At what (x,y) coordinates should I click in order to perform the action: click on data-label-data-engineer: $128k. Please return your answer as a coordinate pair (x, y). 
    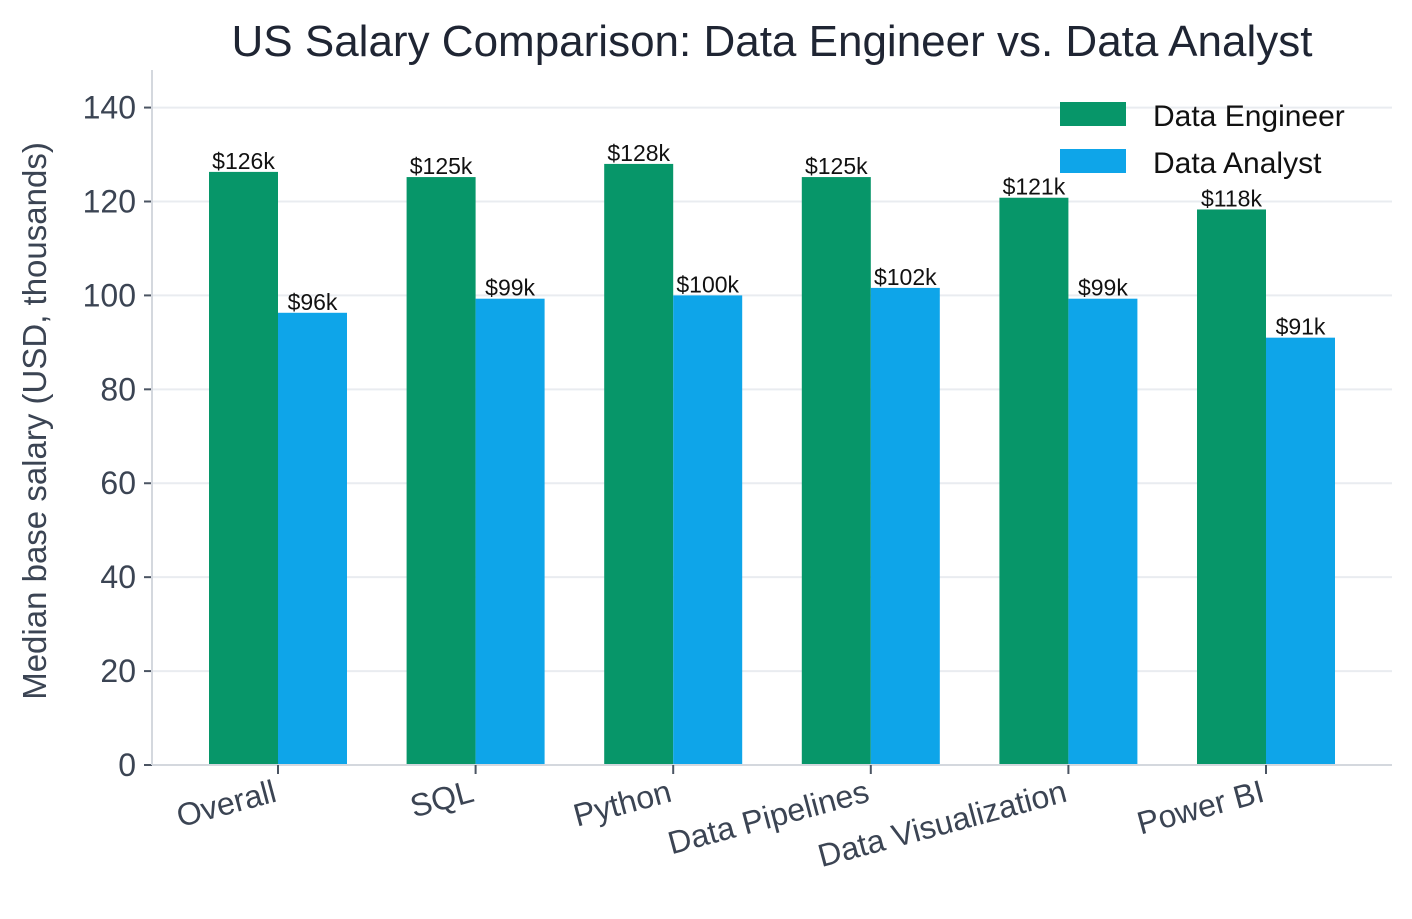
    Looking at the image, I should click on (638, 153).